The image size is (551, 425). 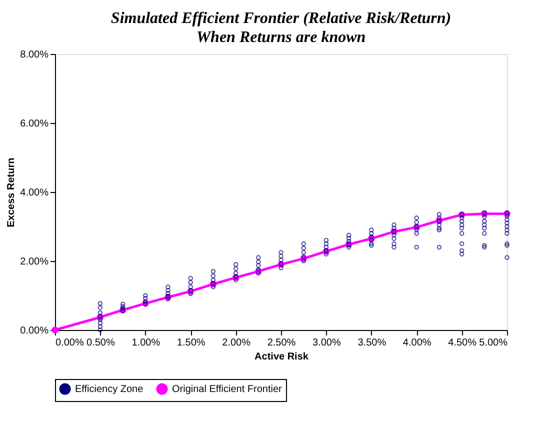 I want to click on x-tick-label: 5.00%, so click(x=493, y=343).